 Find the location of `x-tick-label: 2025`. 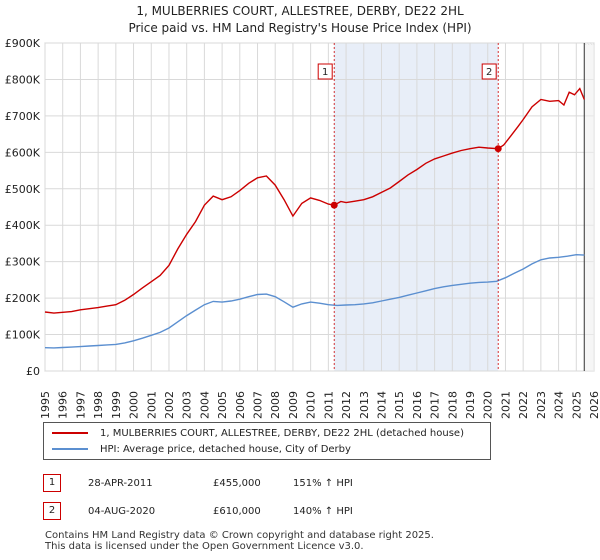

x-tick-label: 2025 is located at coordinates (576, 405).